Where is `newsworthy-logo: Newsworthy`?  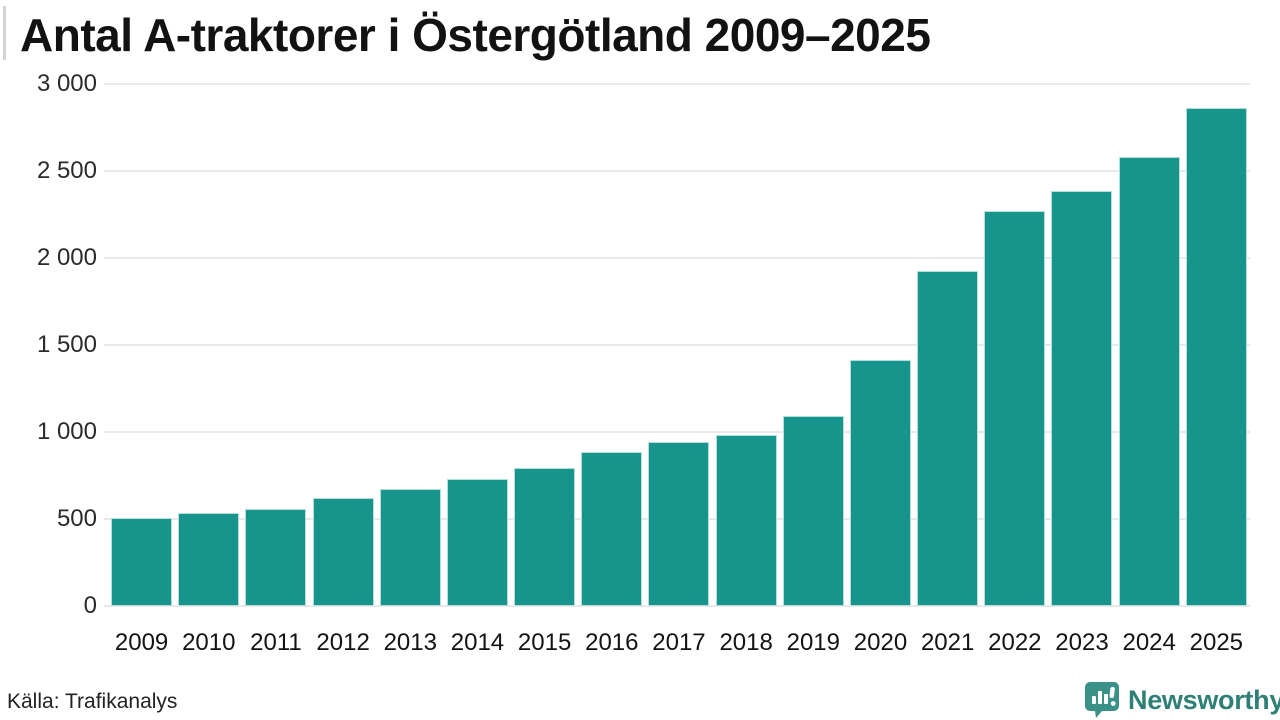 newsworthy-logo: Newsworthy is located at coordinates (1182, 700).